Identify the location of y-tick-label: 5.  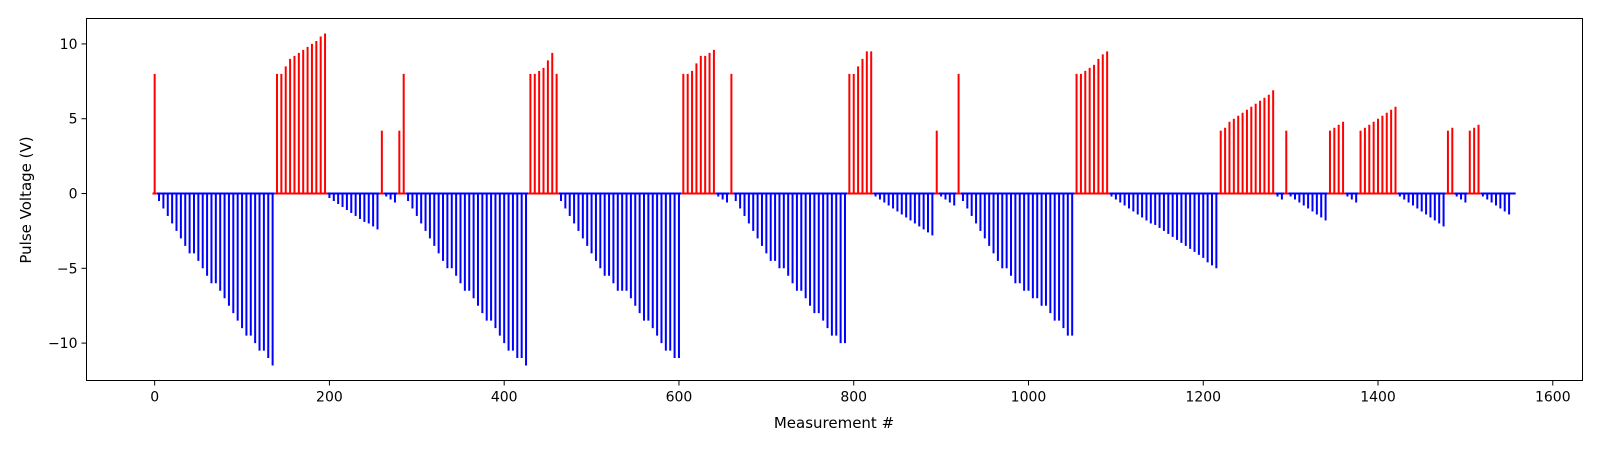
(73, 120).